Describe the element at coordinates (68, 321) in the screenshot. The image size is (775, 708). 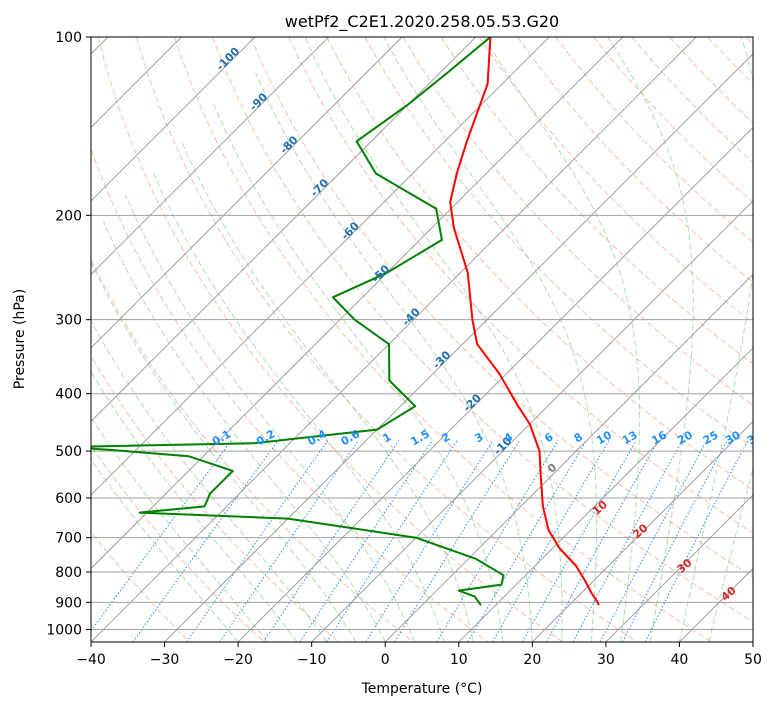
I see `y-tick-label: 300` at that location.